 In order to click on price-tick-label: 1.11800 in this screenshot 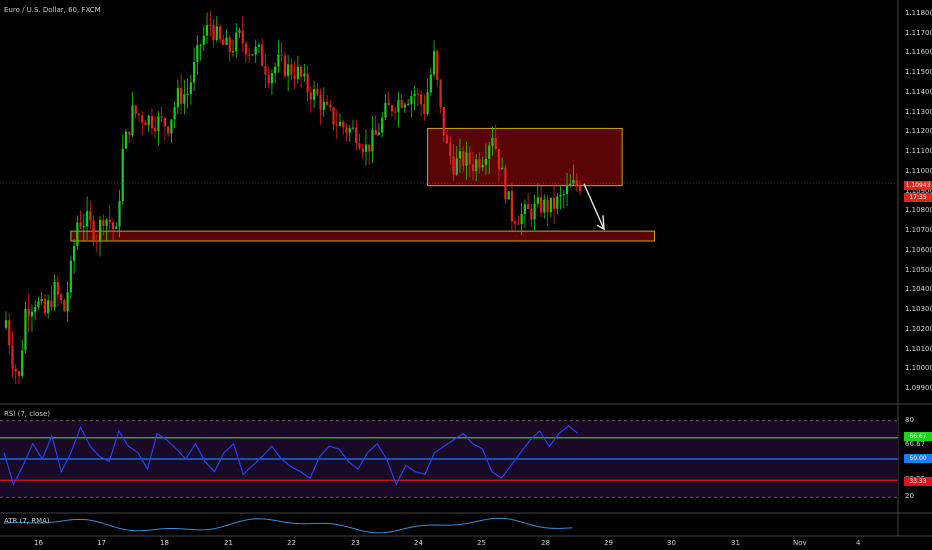, I will do `click(918, 12)`.